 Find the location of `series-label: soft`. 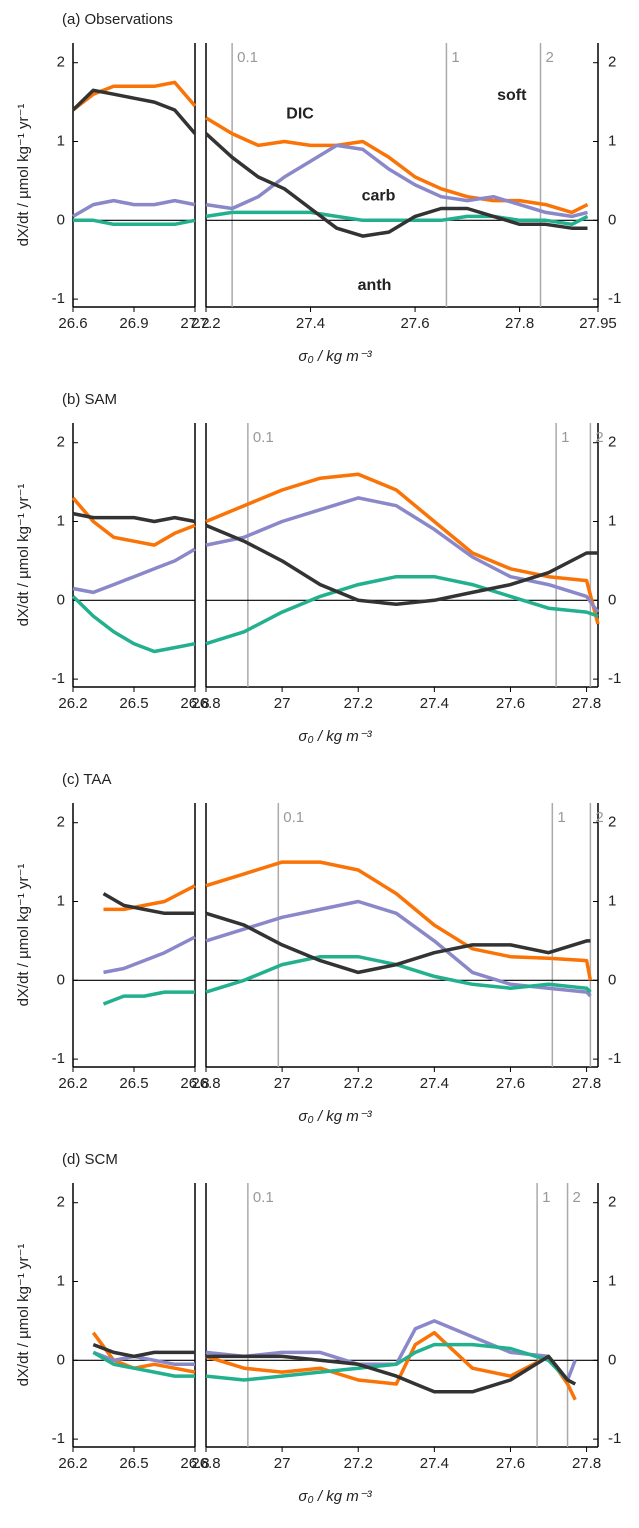

series-label: soft is located at coordinates (512, 95).